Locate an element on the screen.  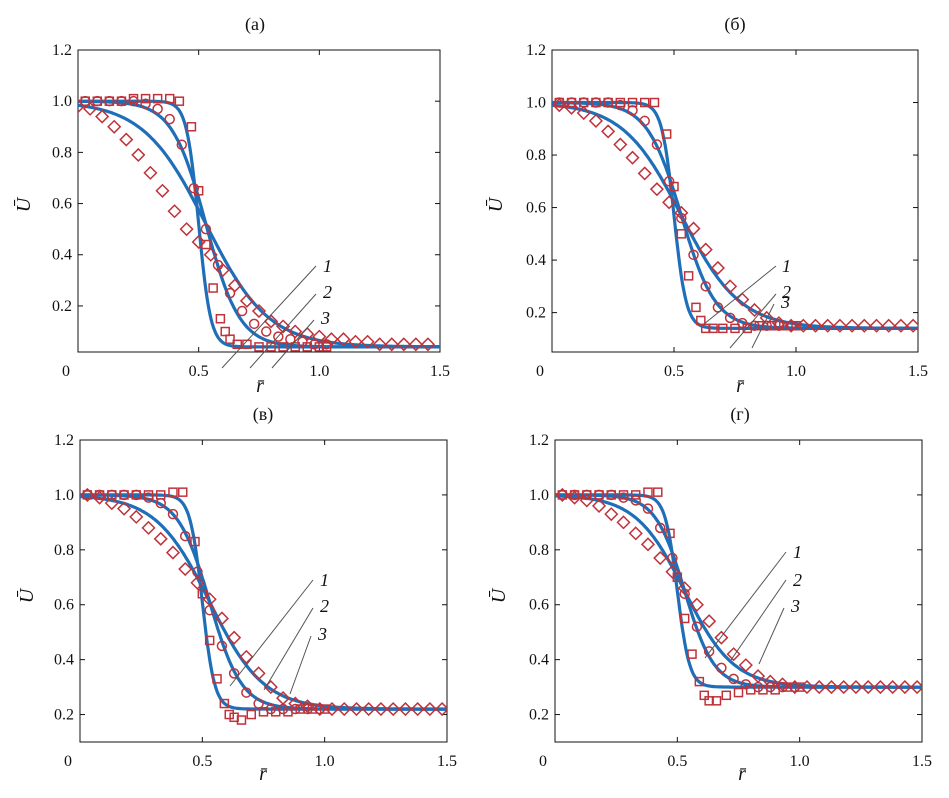
y-tick-label: 0.8 is located at coordinates (64, 550).